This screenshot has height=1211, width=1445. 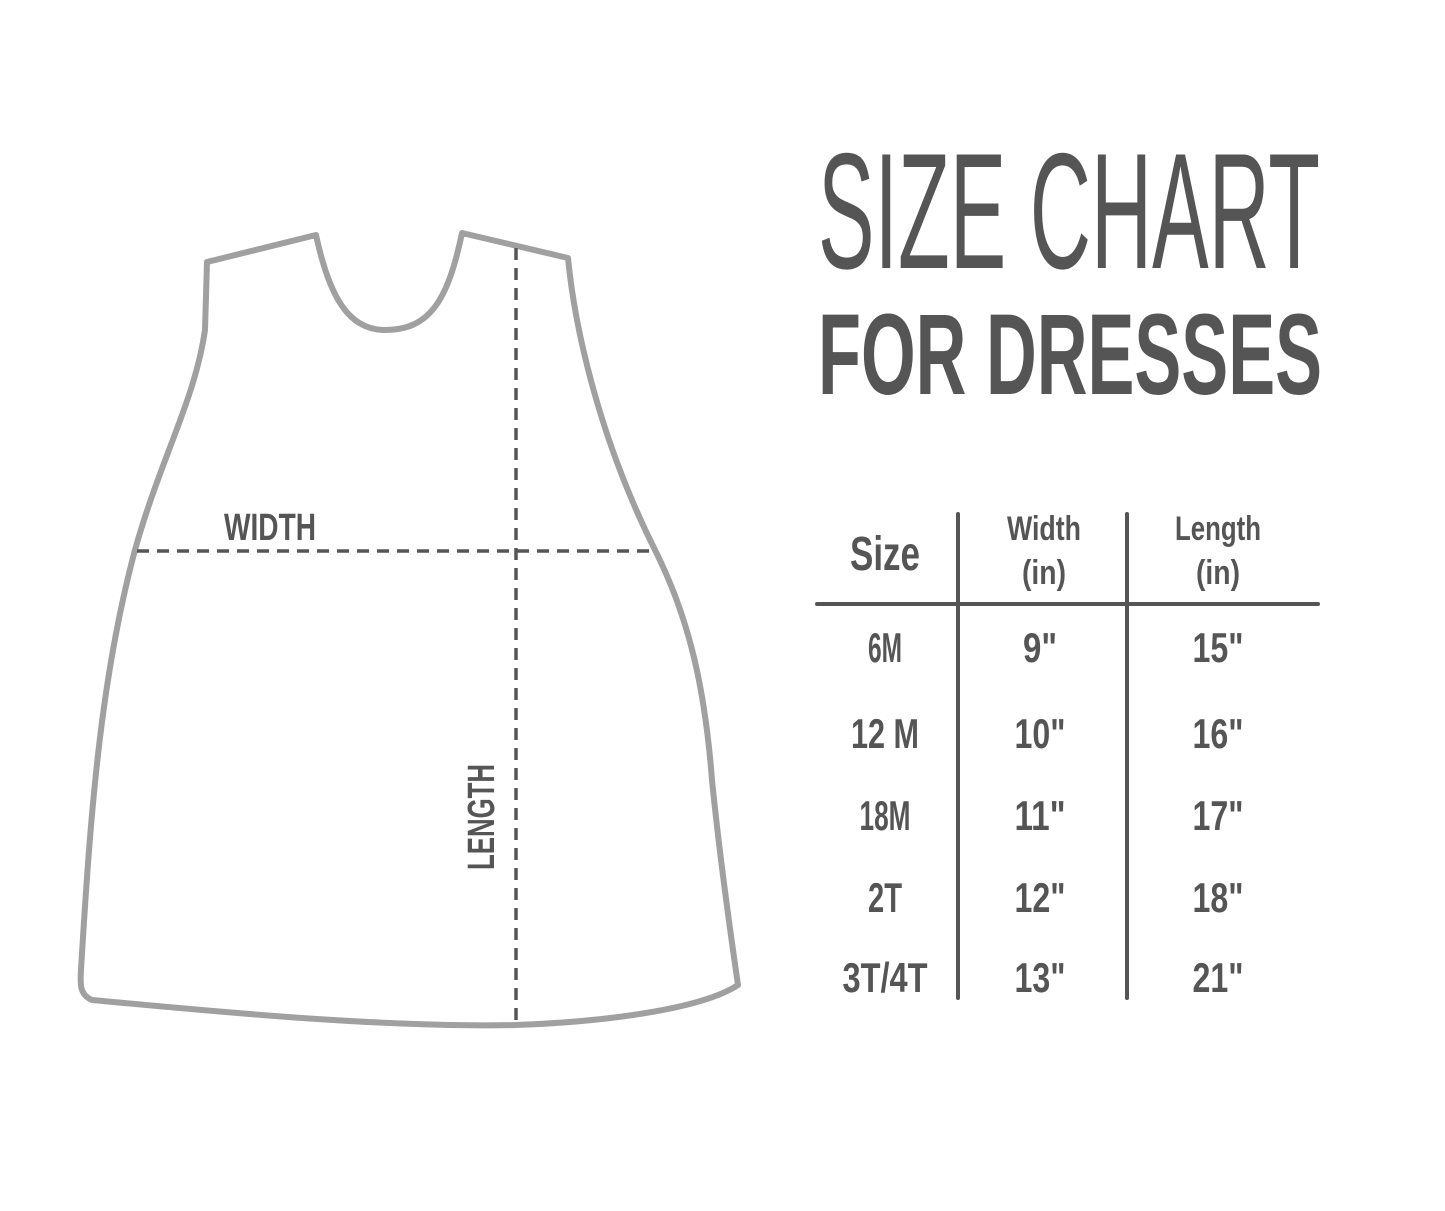 I want to click on length-label: LENGTH, so click(x=482, y=817).